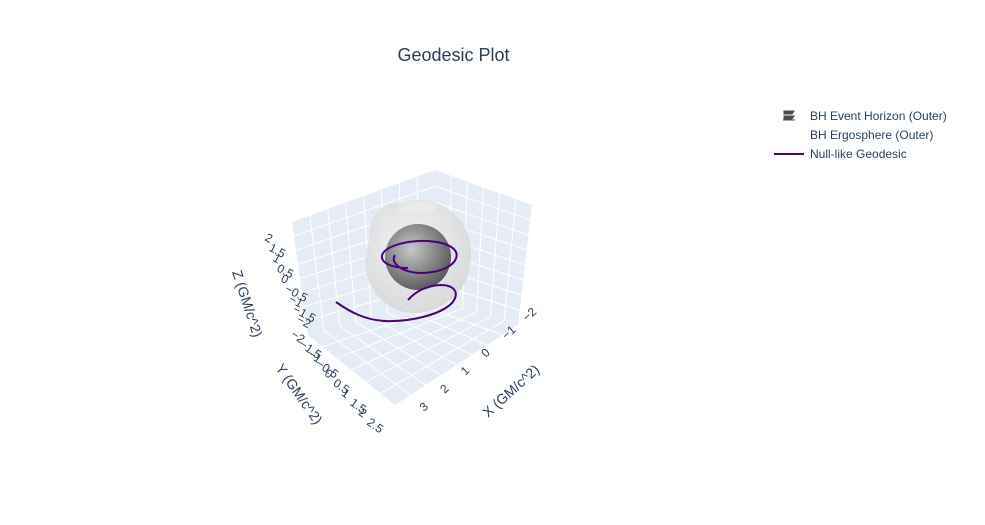 The height and width of the screenshot is (525, 985). Describe the element at coordinates (789, 154) in the screenshot. I see `line-swatch-icon` at that location.